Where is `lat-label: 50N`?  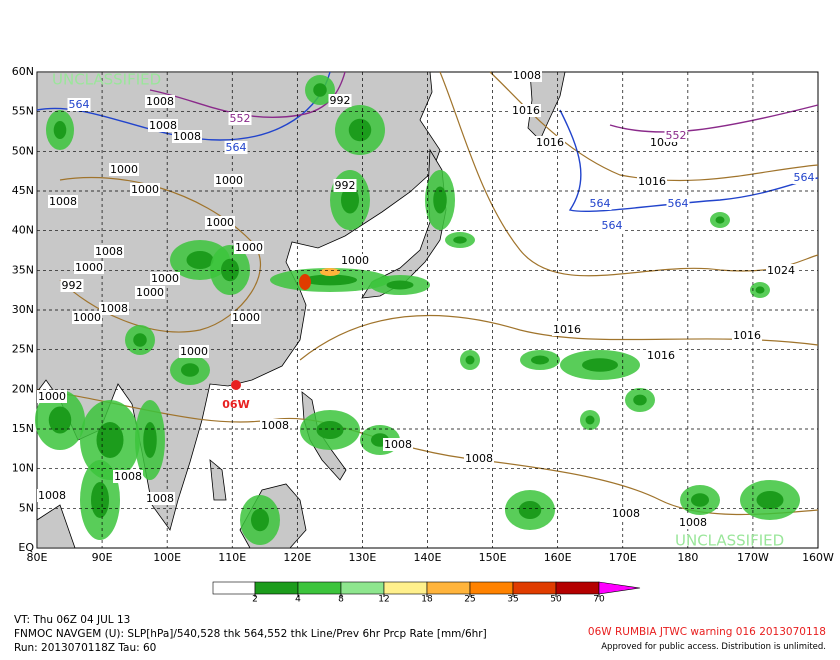 lat-label: 50N is located at coordinates (23, 150).